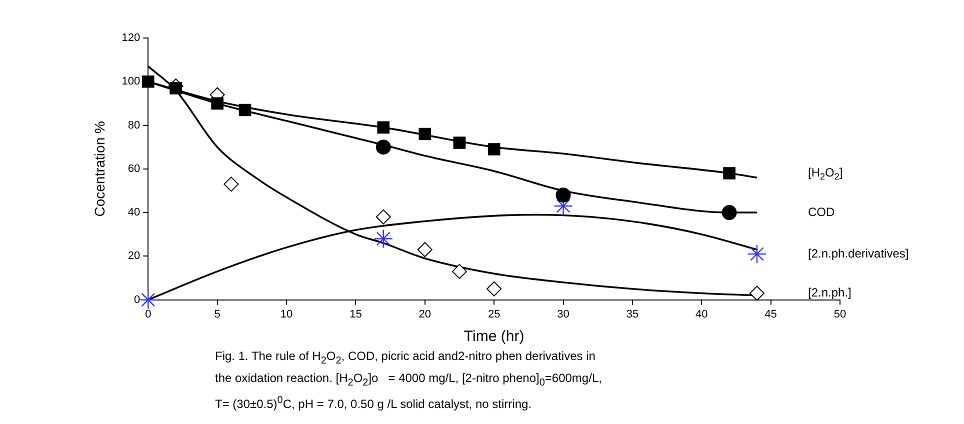 This screenshot has height=424, width=964. Describe the element at coordinates (408, 380) in the screenshot. I see `text: the oxidation reaction. [H$_{2}$O$_{2}$]o = 4000 mg/L, [2-nitro pheno]$_{0}$=600mg/L,` at that location.